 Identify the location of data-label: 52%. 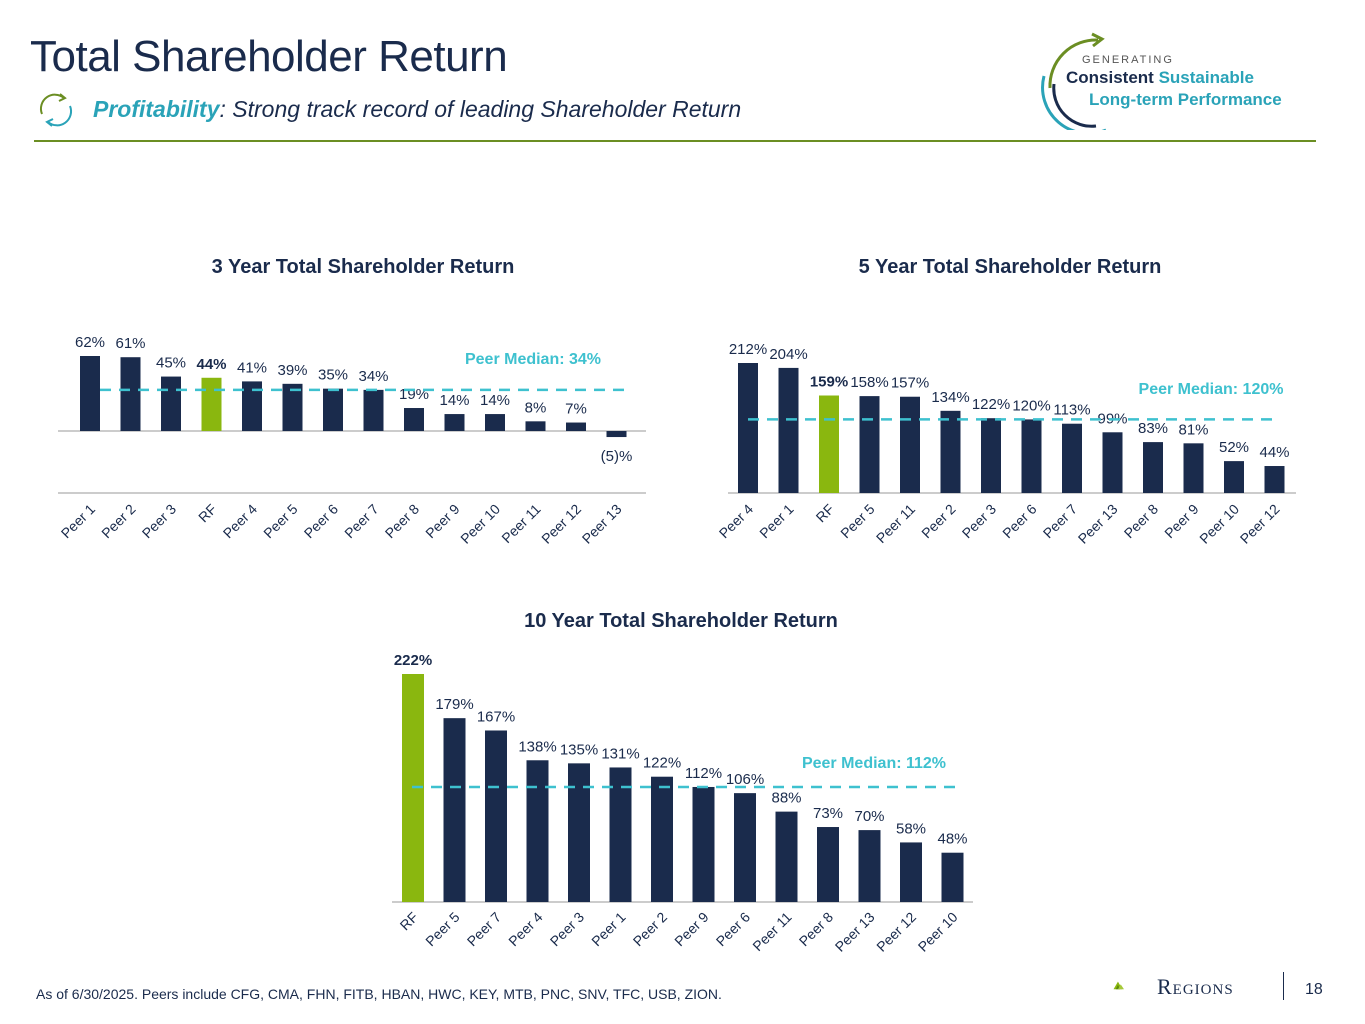
(1234, 447).